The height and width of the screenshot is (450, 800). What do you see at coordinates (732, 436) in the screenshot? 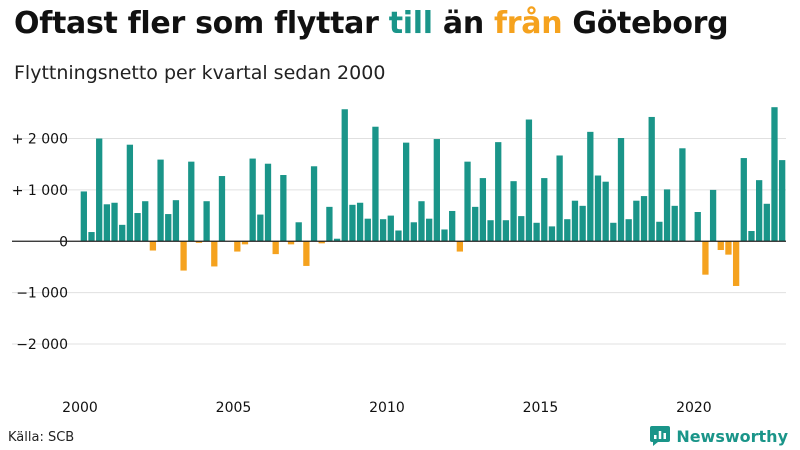
I see `brand-name: Newsworthy` at bounding box center [732, 436].